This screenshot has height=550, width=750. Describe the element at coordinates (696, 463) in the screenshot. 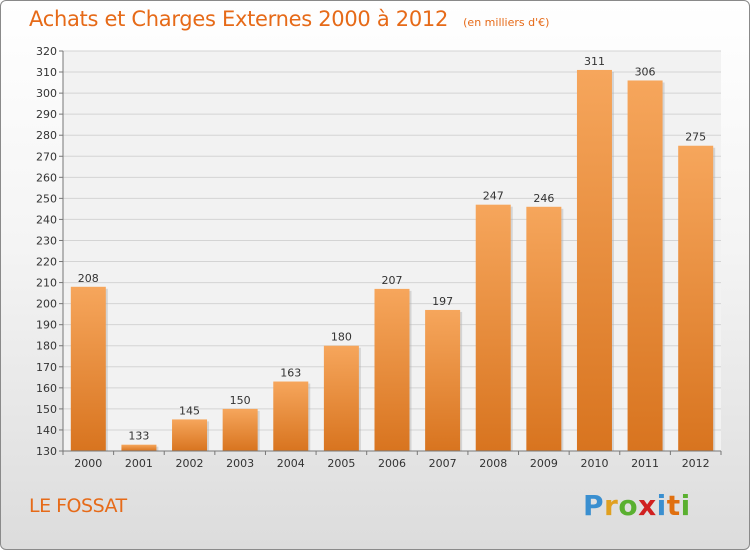

I see `x-tick-label: 2012` at that location.